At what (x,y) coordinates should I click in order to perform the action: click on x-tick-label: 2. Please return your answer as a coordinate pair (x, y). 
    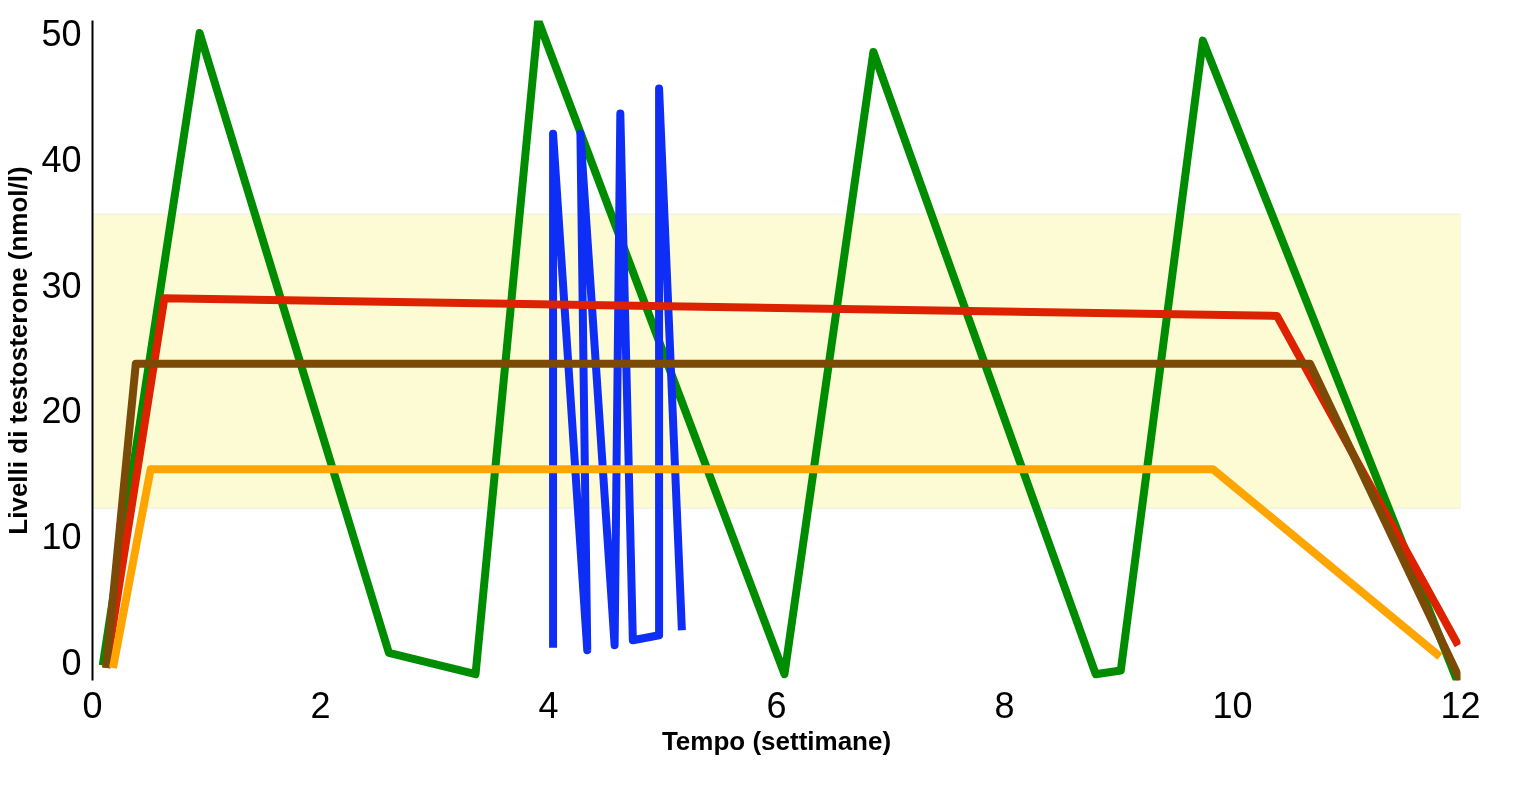
    Looking at the image, I should click on (320, 705).